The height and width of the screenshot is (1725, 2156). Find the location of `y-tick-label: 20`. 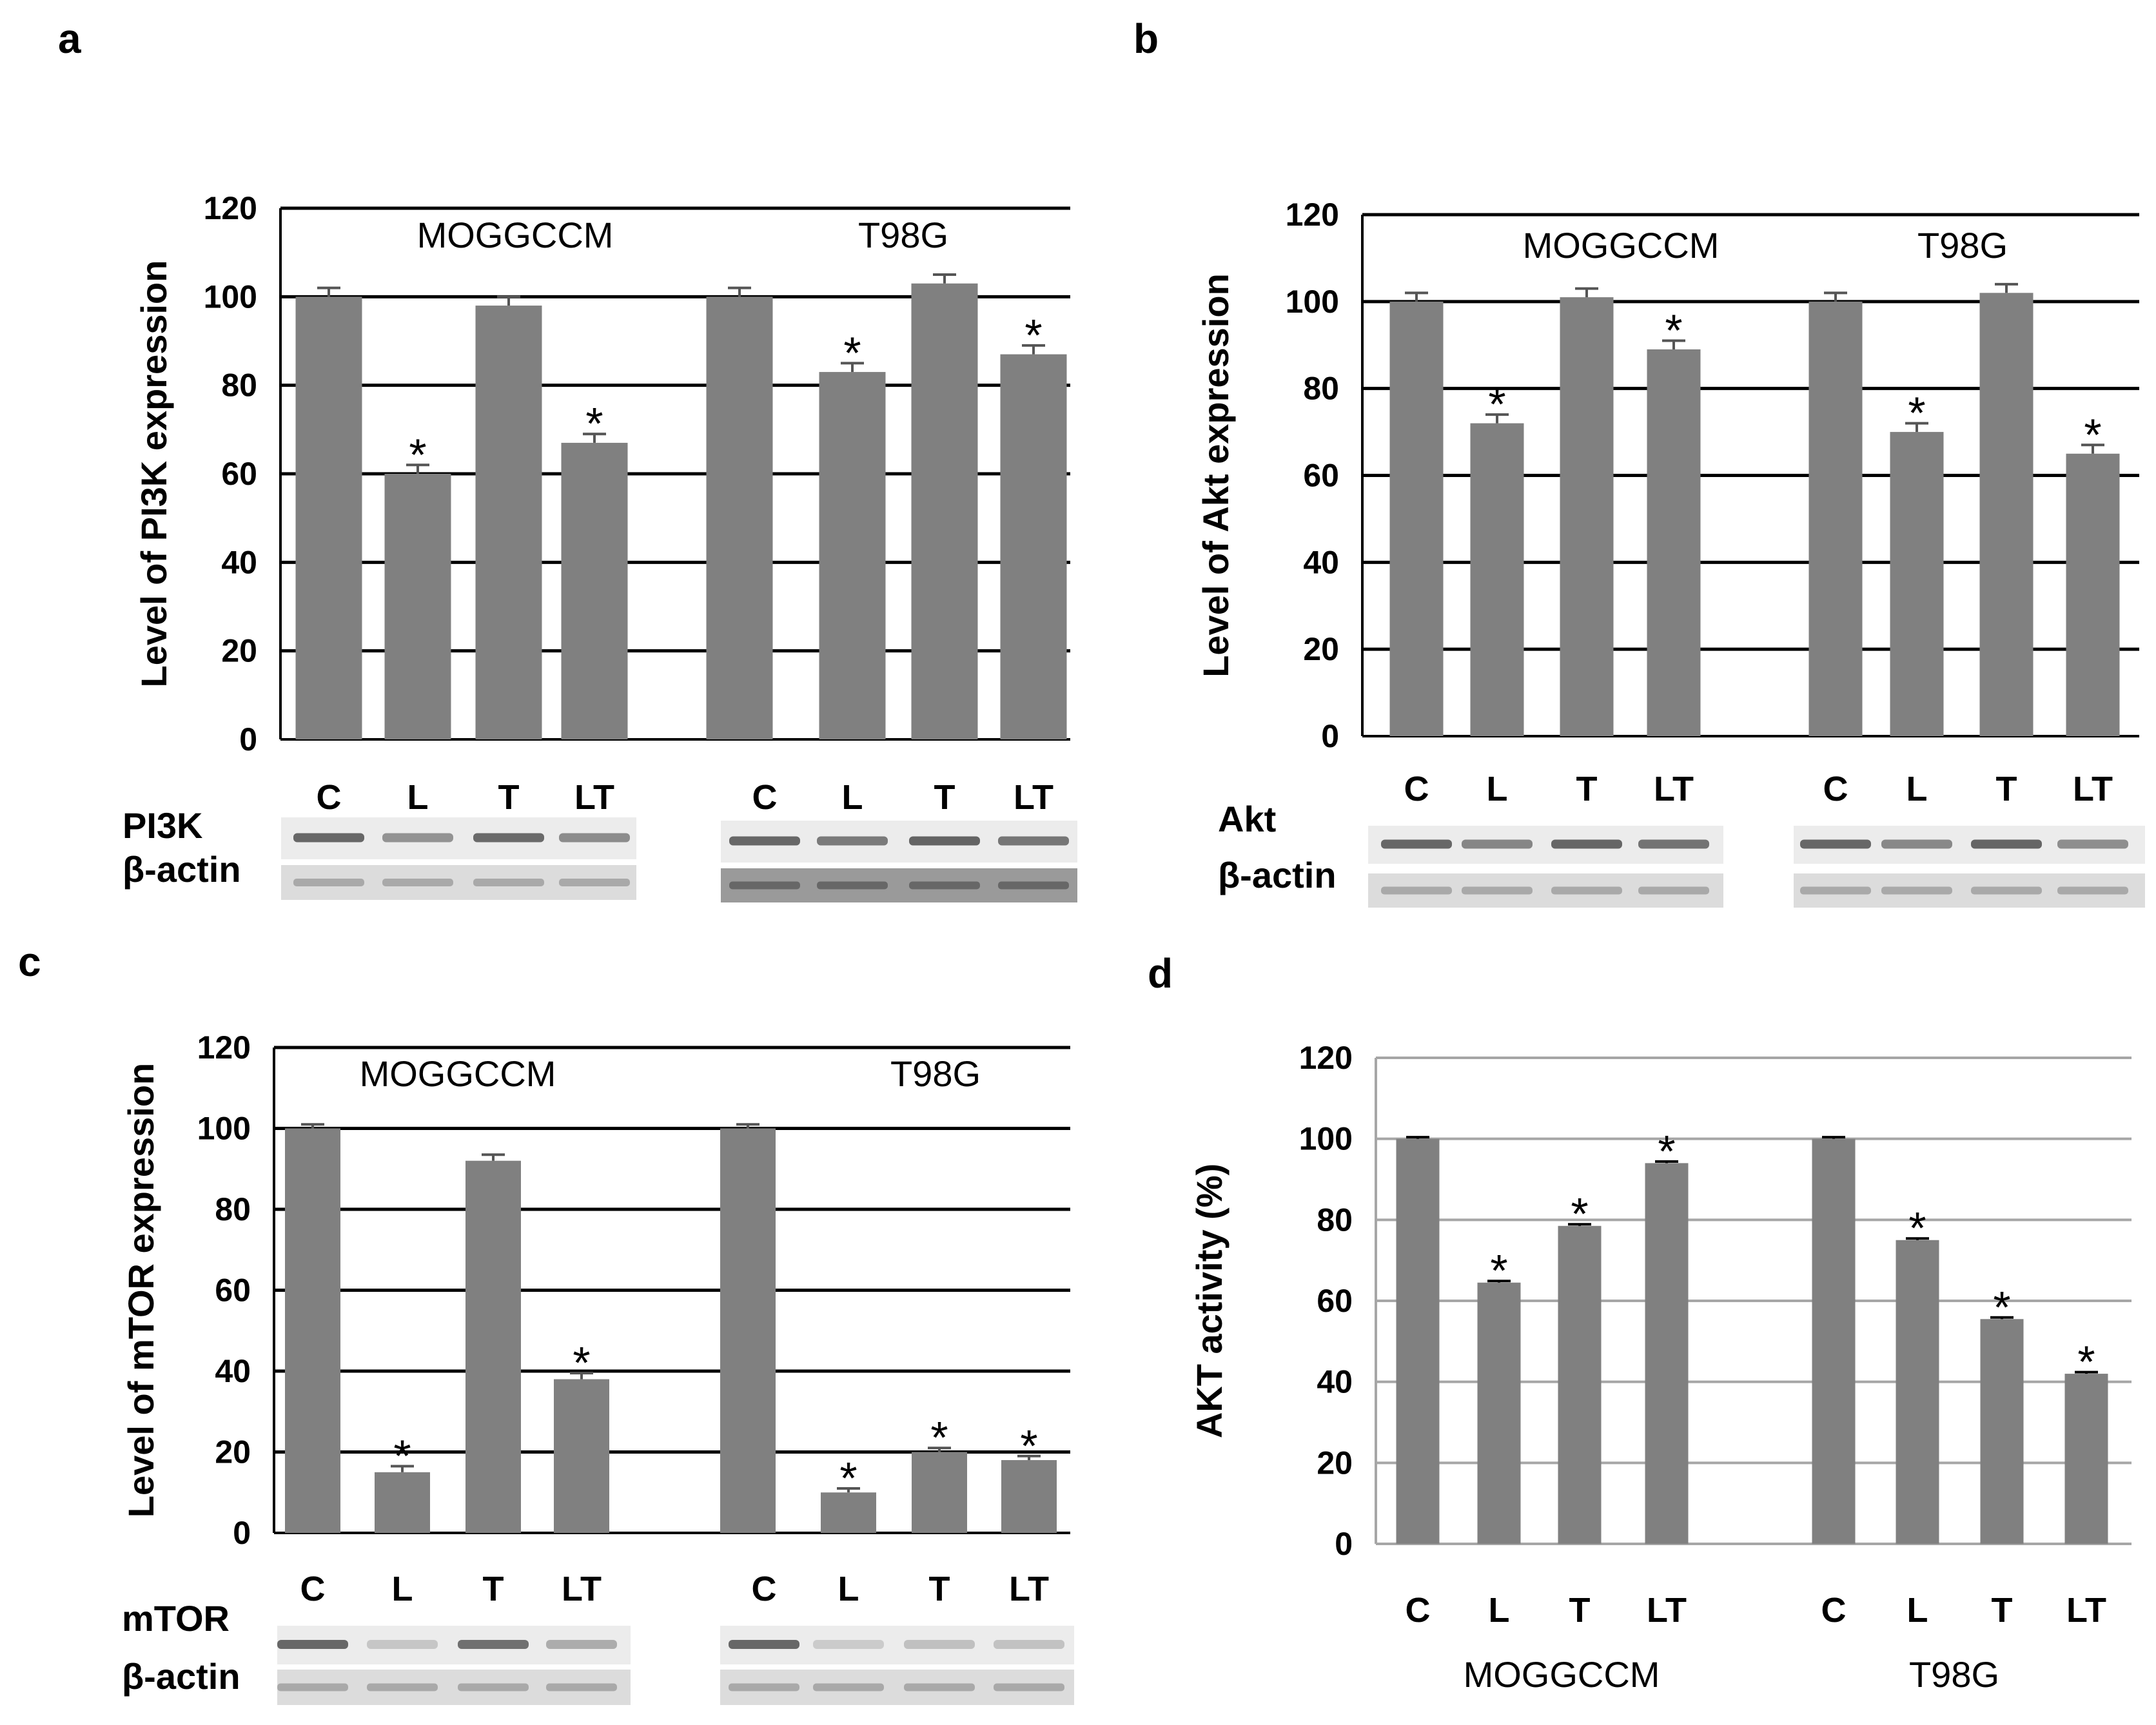

y-tick-label: 20 is located at coordinates (233, 1452).